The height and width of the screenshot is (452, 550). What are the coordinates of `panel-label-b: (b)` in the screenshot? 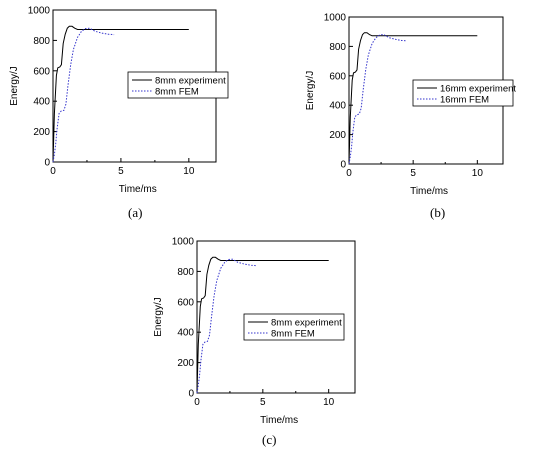 It's located at (438, 212).